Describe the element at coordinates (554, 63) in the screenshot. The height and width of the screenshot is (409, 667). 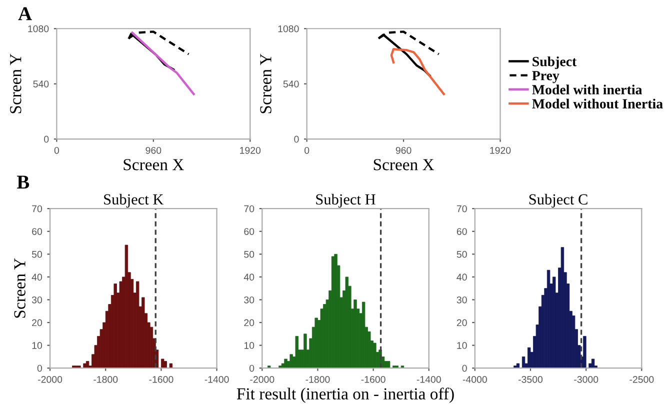
I see `legend-label: Subject` at that location.